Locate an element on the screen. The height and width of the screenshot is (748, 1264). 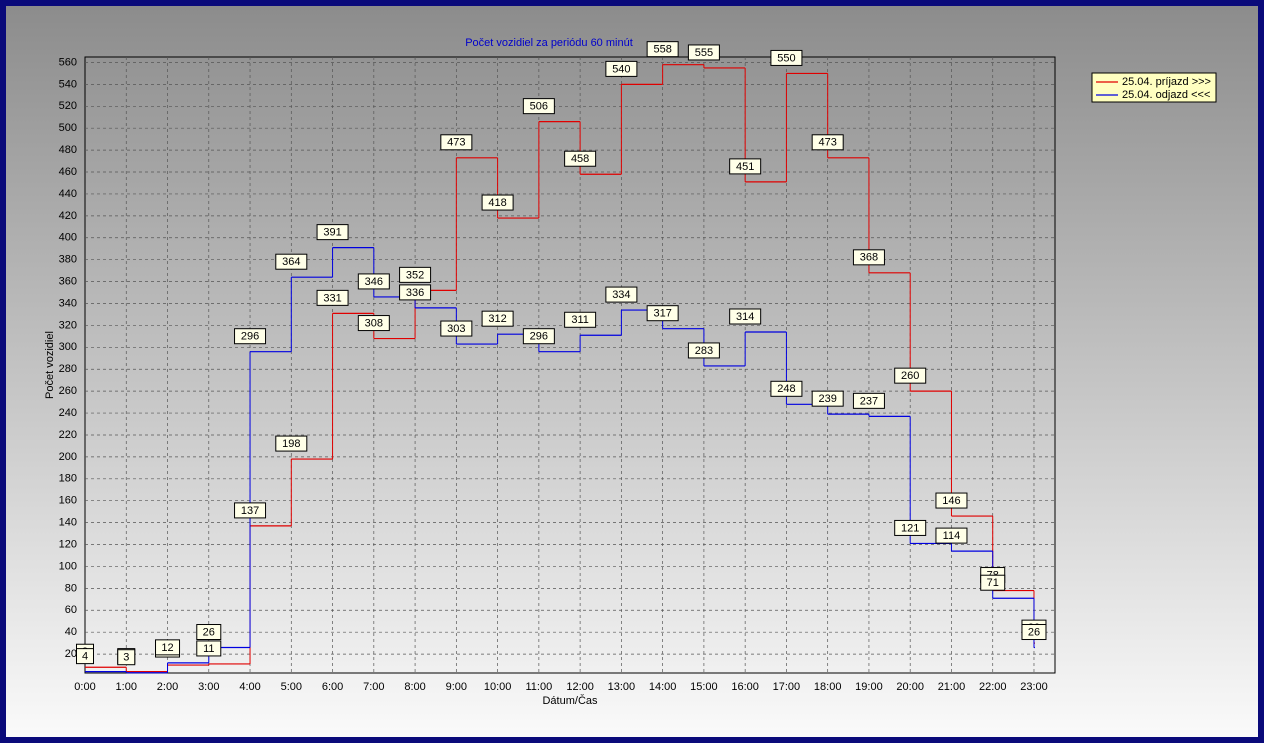
y-tick-label: 200 is located at coordinates (68, 457).